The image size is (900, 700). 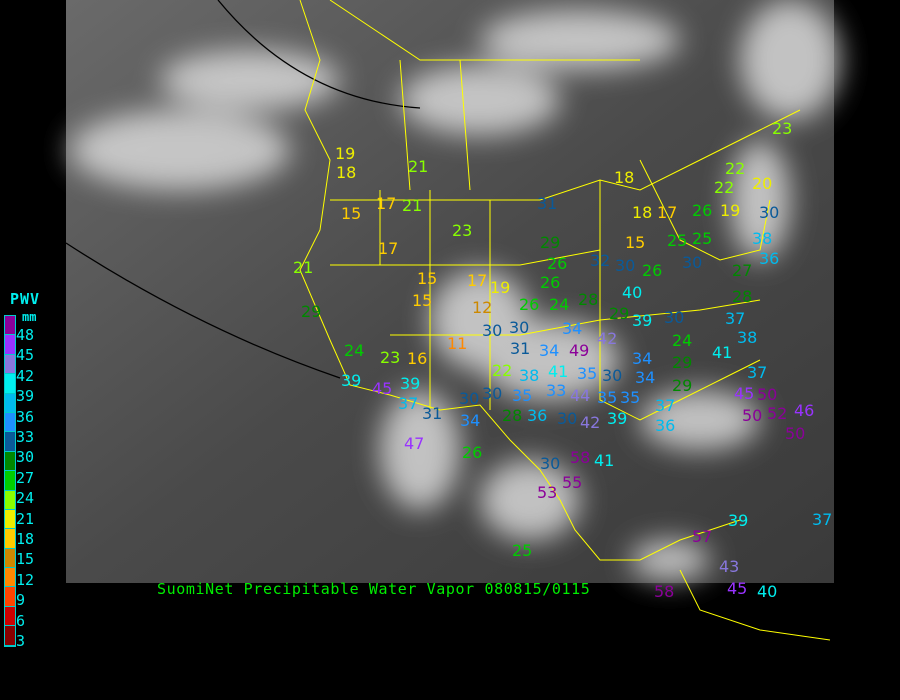 What do you see at coordinates (29, 317) in the screenshot?
I see `legend-unit: mm` at bounding box center [29, 317].